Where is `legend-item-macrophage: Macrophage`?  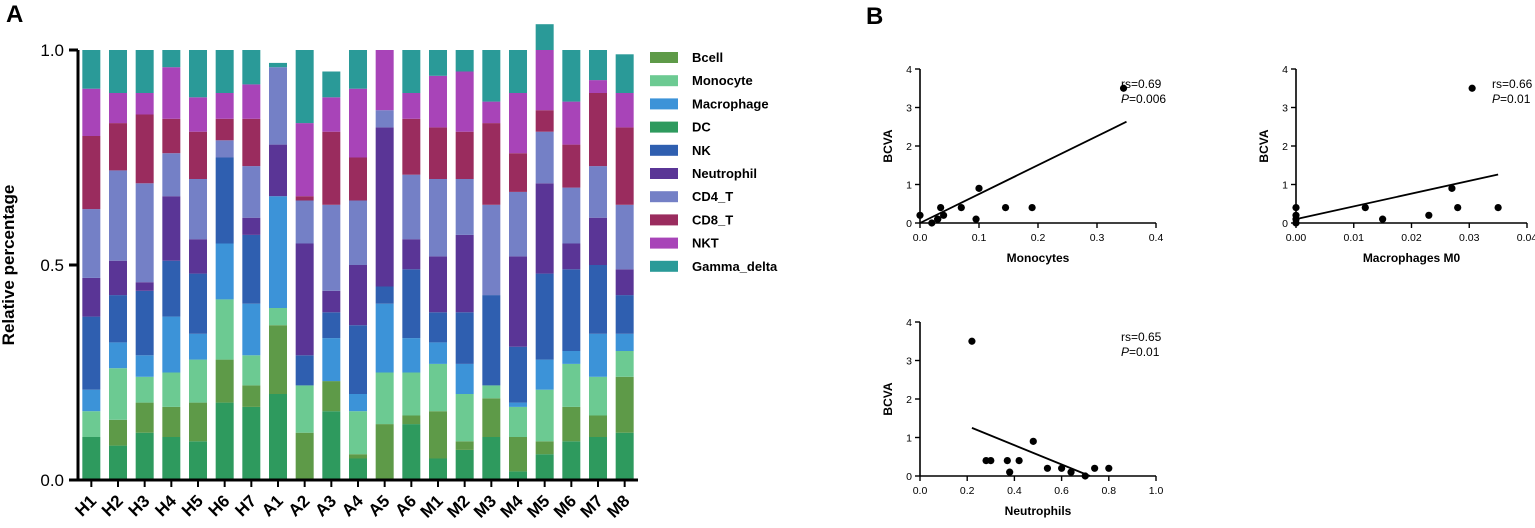 legend-item-macrophage: Macrophage is located at coordinates (709, 103).